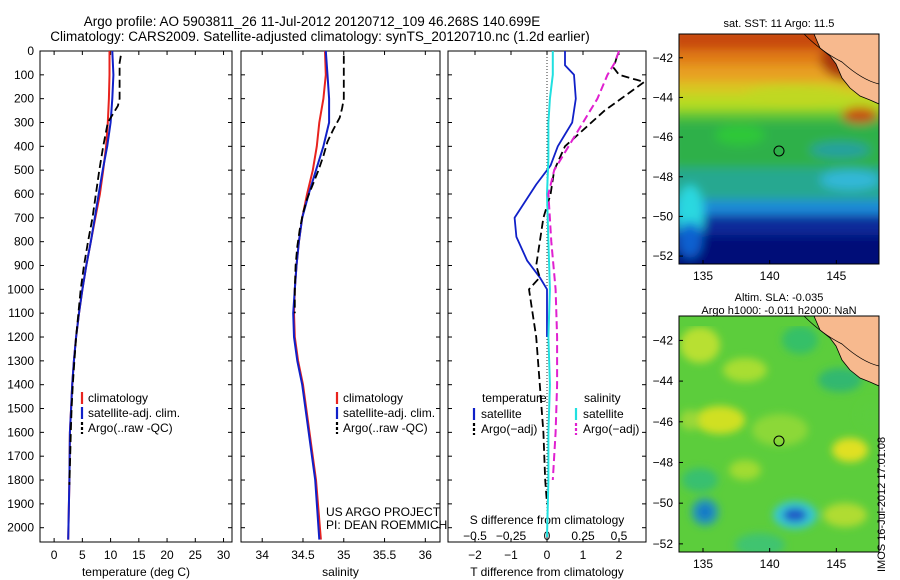 The image size is (900, 580). Describe the element at coordinates (20, 432) in the screenshot. I see `y-tick-label: 1600` at that location.